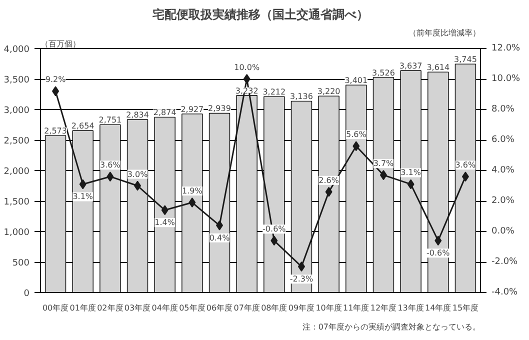 This screenshot has width=529, height=340. I want to click on data-label: 1.9%, so click(192, 191).